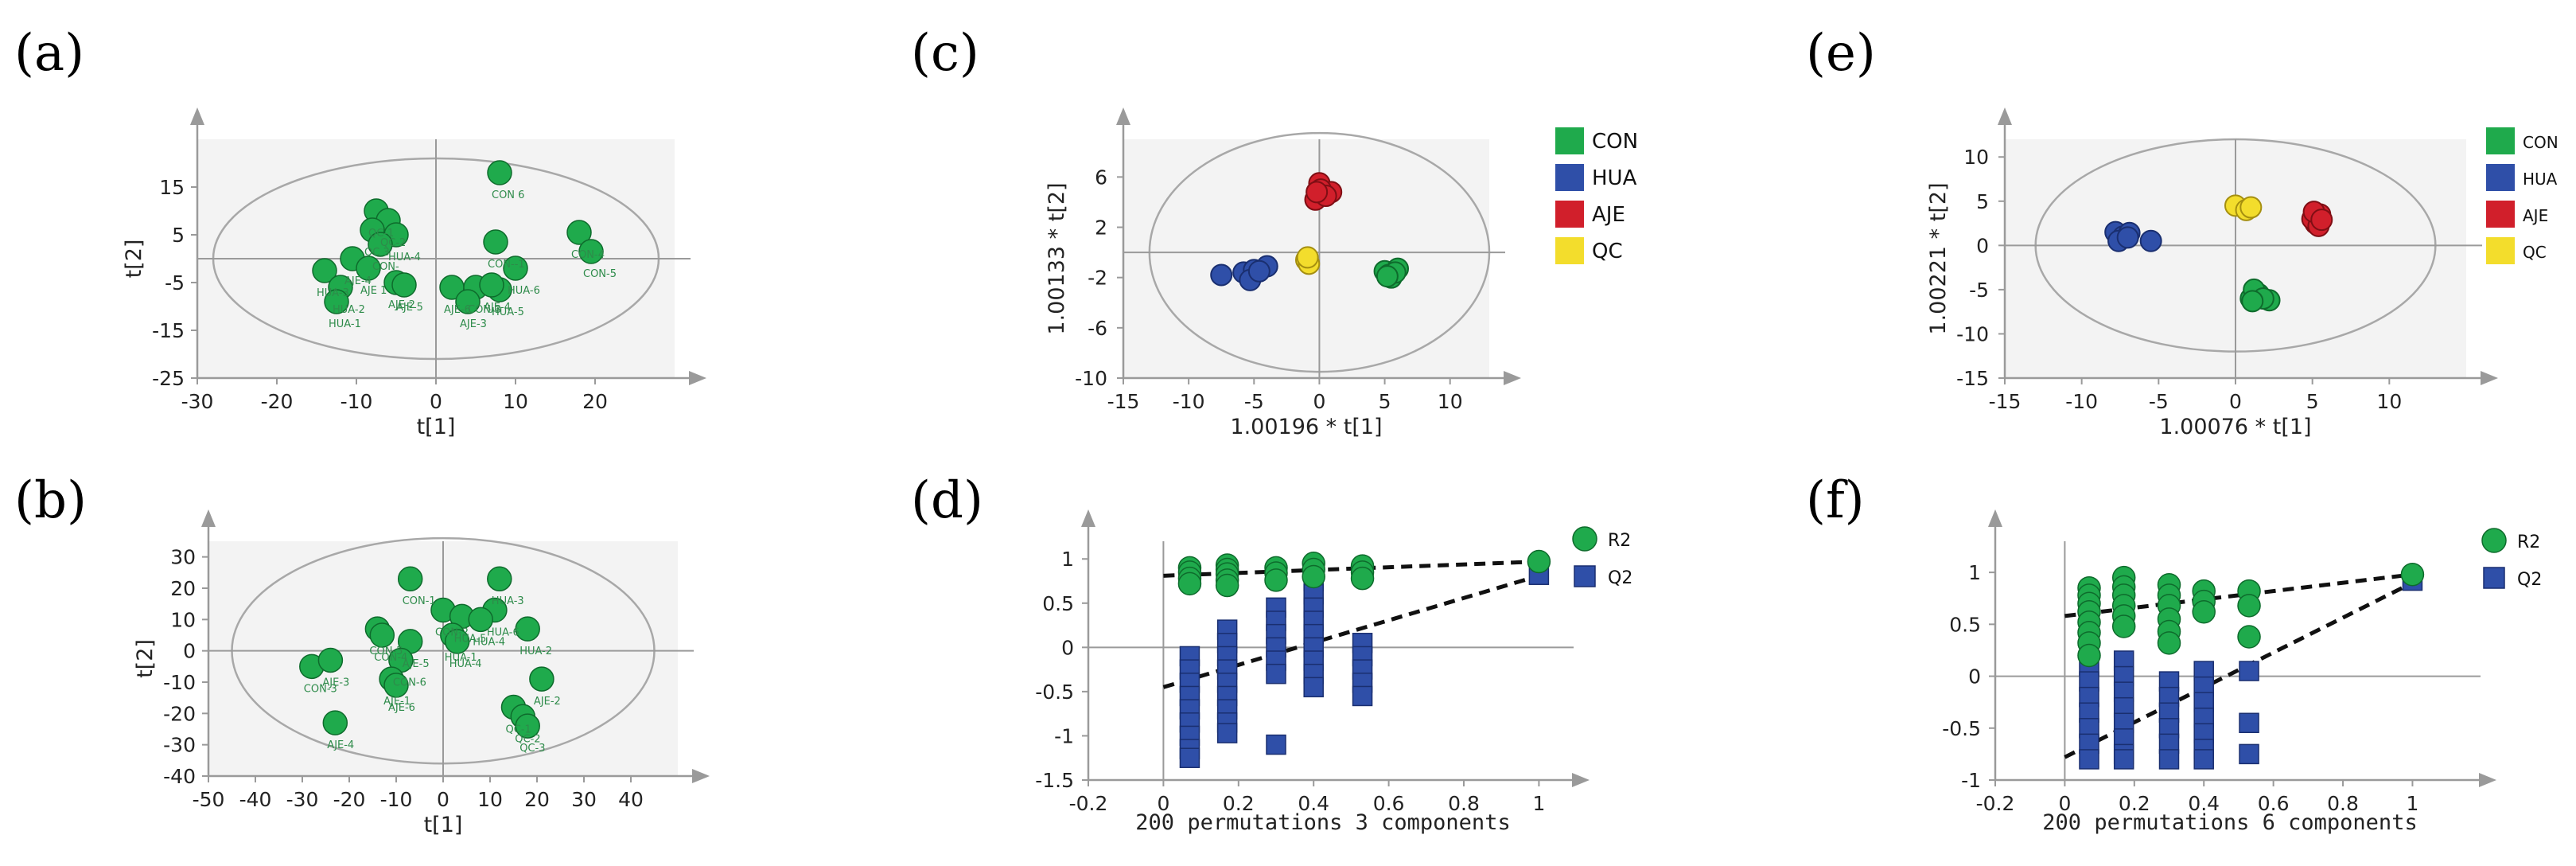  Describe the element at coordinates (2541, 179) in the screenshot. I see `legend-label-hua: HUA` at that location.